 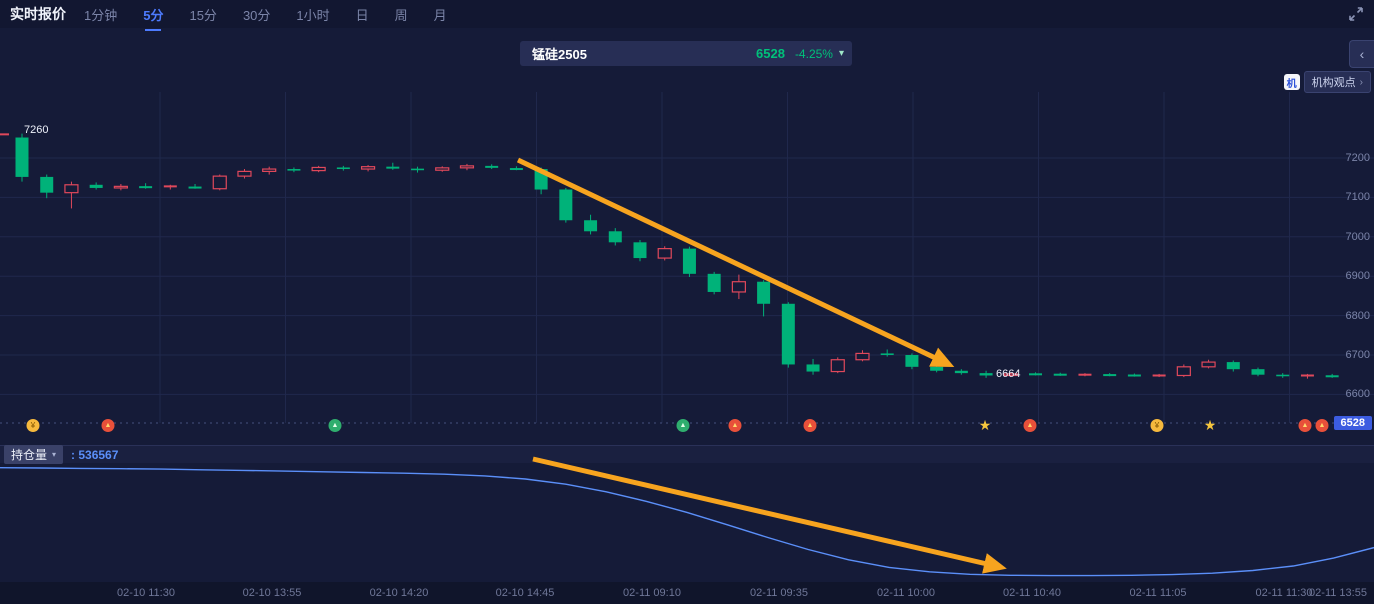 What do you see at coordinates (687, 454) in the screenshot?
I see `open-interest-header: 持仓量 ▾ : 536567` at bounding box center [687, 454].